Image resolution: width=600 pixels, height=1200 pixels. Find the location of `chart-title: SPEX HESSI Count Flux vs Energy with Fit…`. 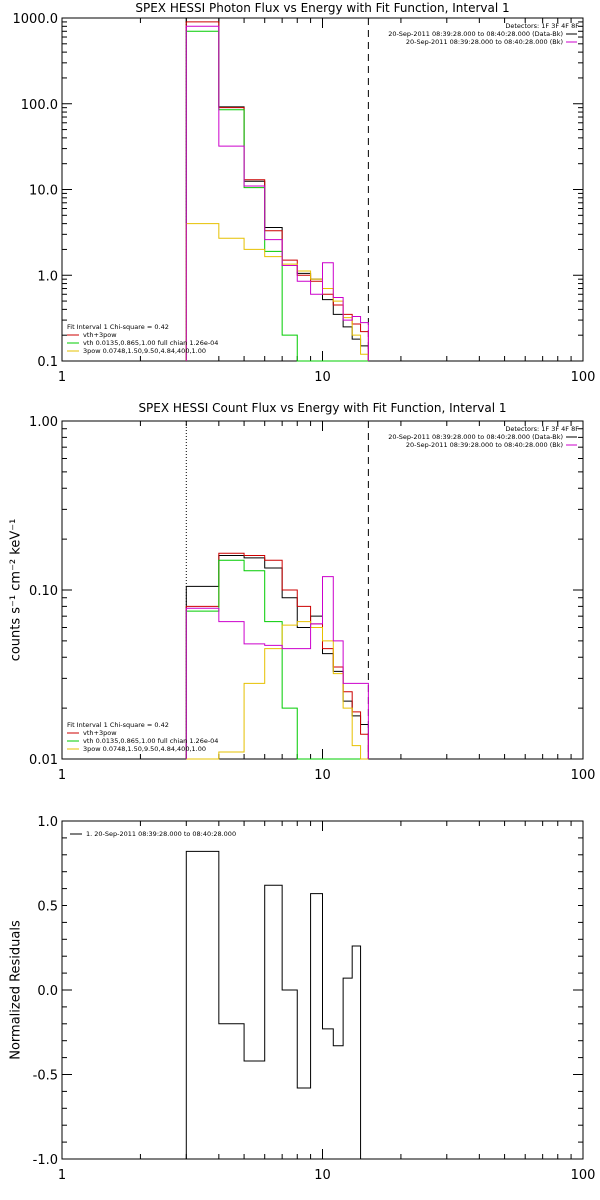

chart-title: SPEX HESSI Count Flux vs Energy with Fit… is located at coordinates (322, 408).